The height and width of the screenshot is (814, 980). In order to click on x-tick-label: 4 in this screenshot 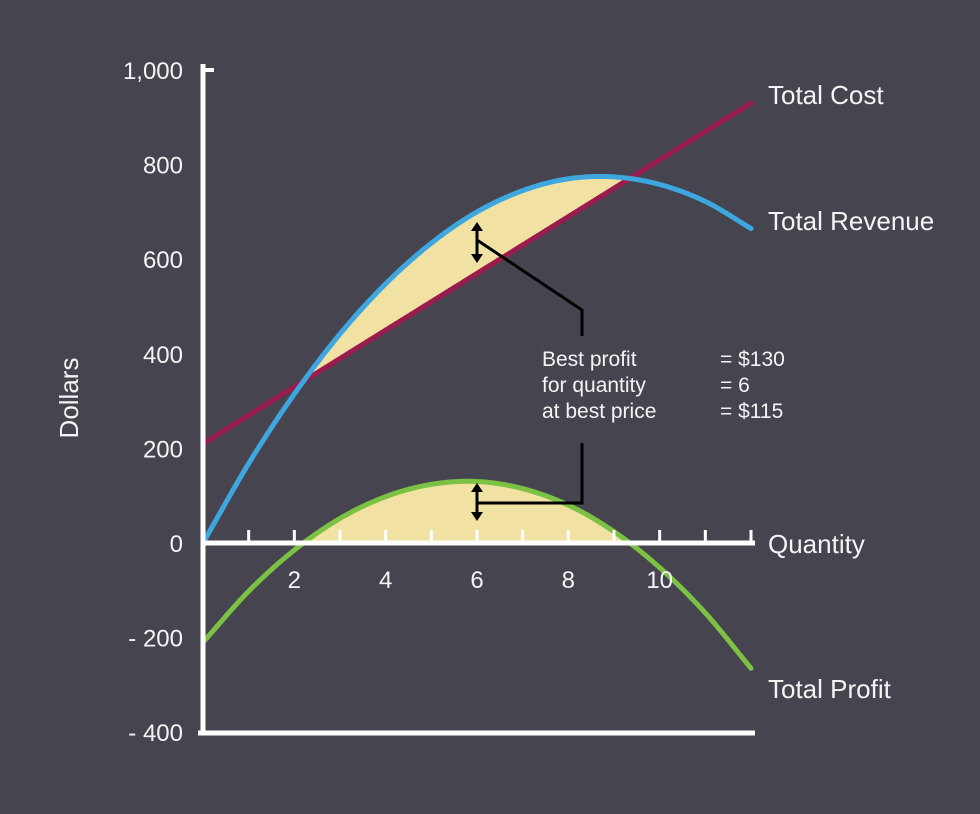, I will do `click(385, 580)`.